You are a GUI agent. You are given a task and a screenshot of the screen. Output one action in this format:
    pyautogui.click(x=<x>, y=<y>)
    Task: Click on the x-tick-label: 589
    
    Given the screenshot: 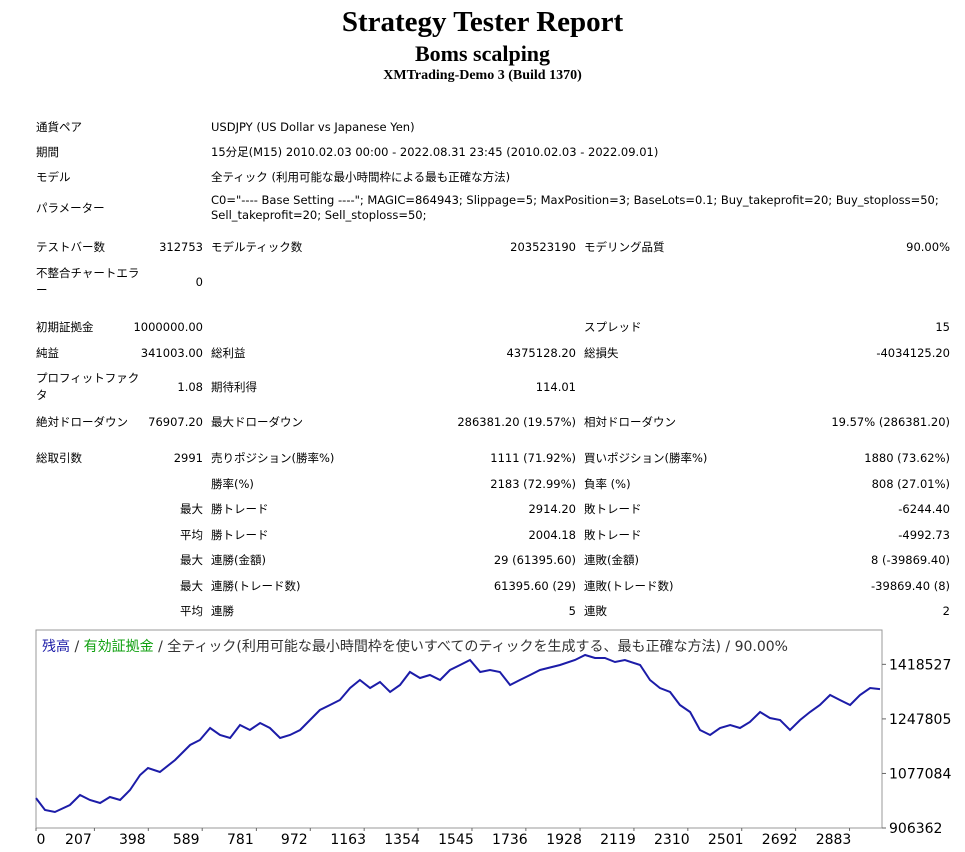 What is the action you would take?
    pyautogui.click(x=186, y=840)
    